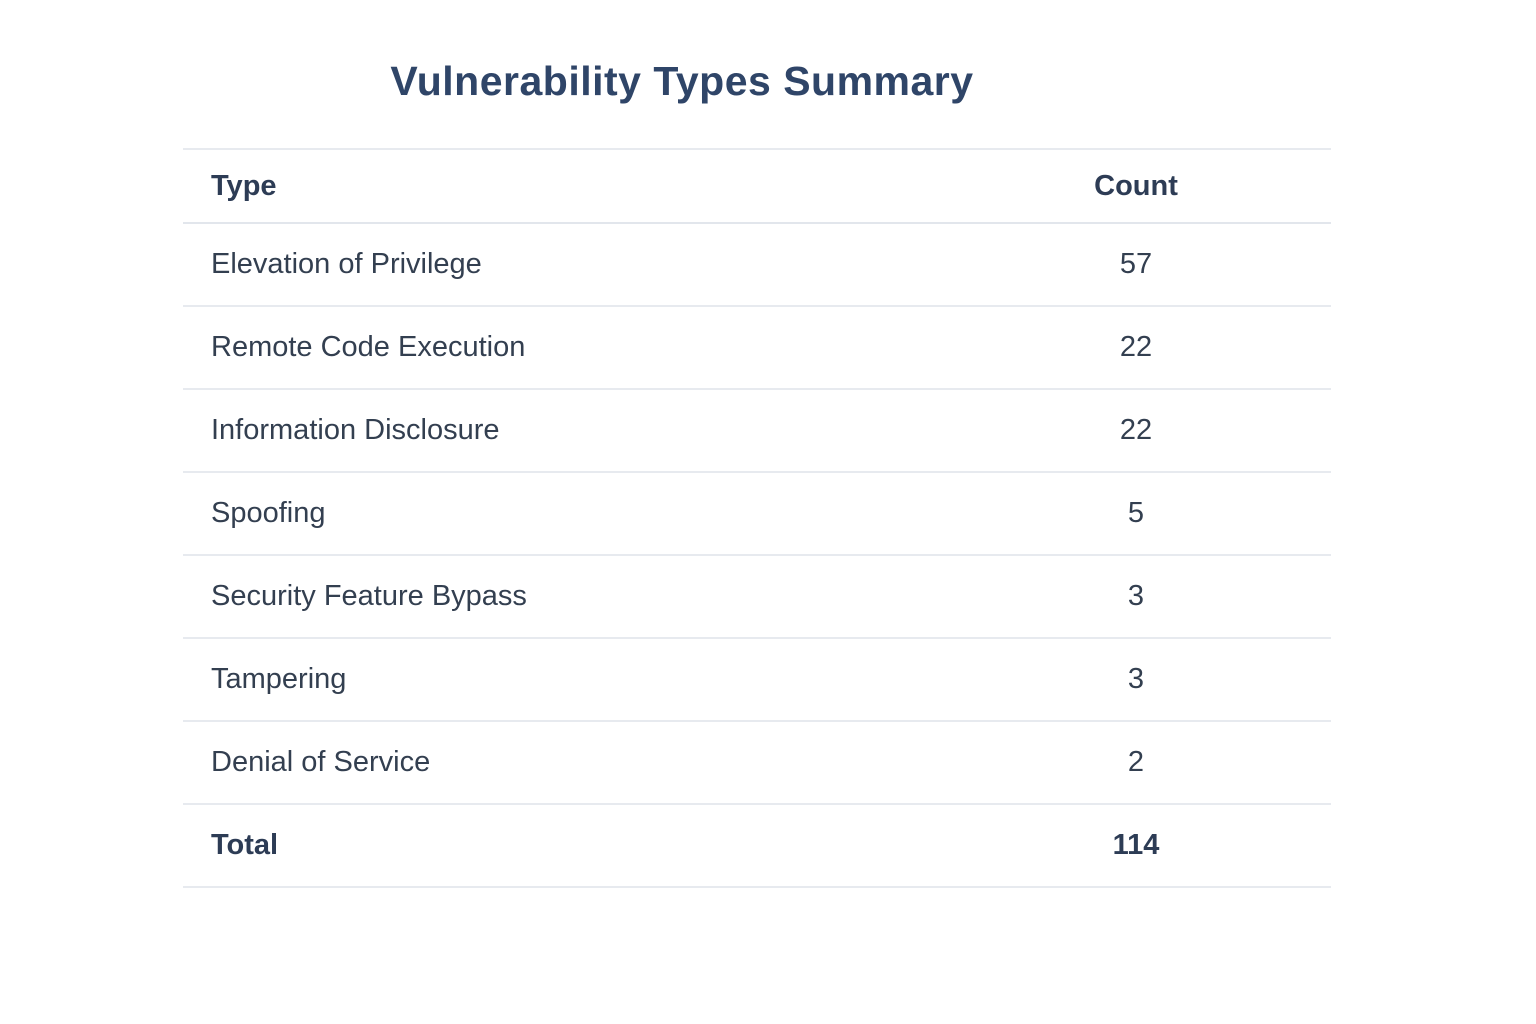 The width and height of the screenshot is (1536, 1024). I want to click on table-row: Security Feature Bypass 3, so click(757, 597).